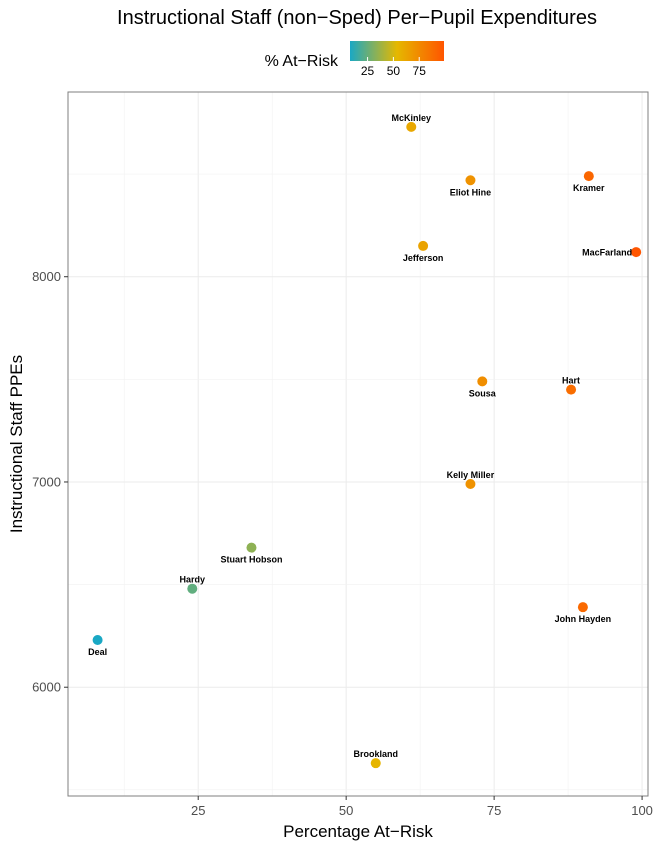 This screenshot has width=656, height=848. What do you see at coordinates (198, 810) in the screenshot?
I see `x-tick-label: 25` at bounding box center [198, 810].